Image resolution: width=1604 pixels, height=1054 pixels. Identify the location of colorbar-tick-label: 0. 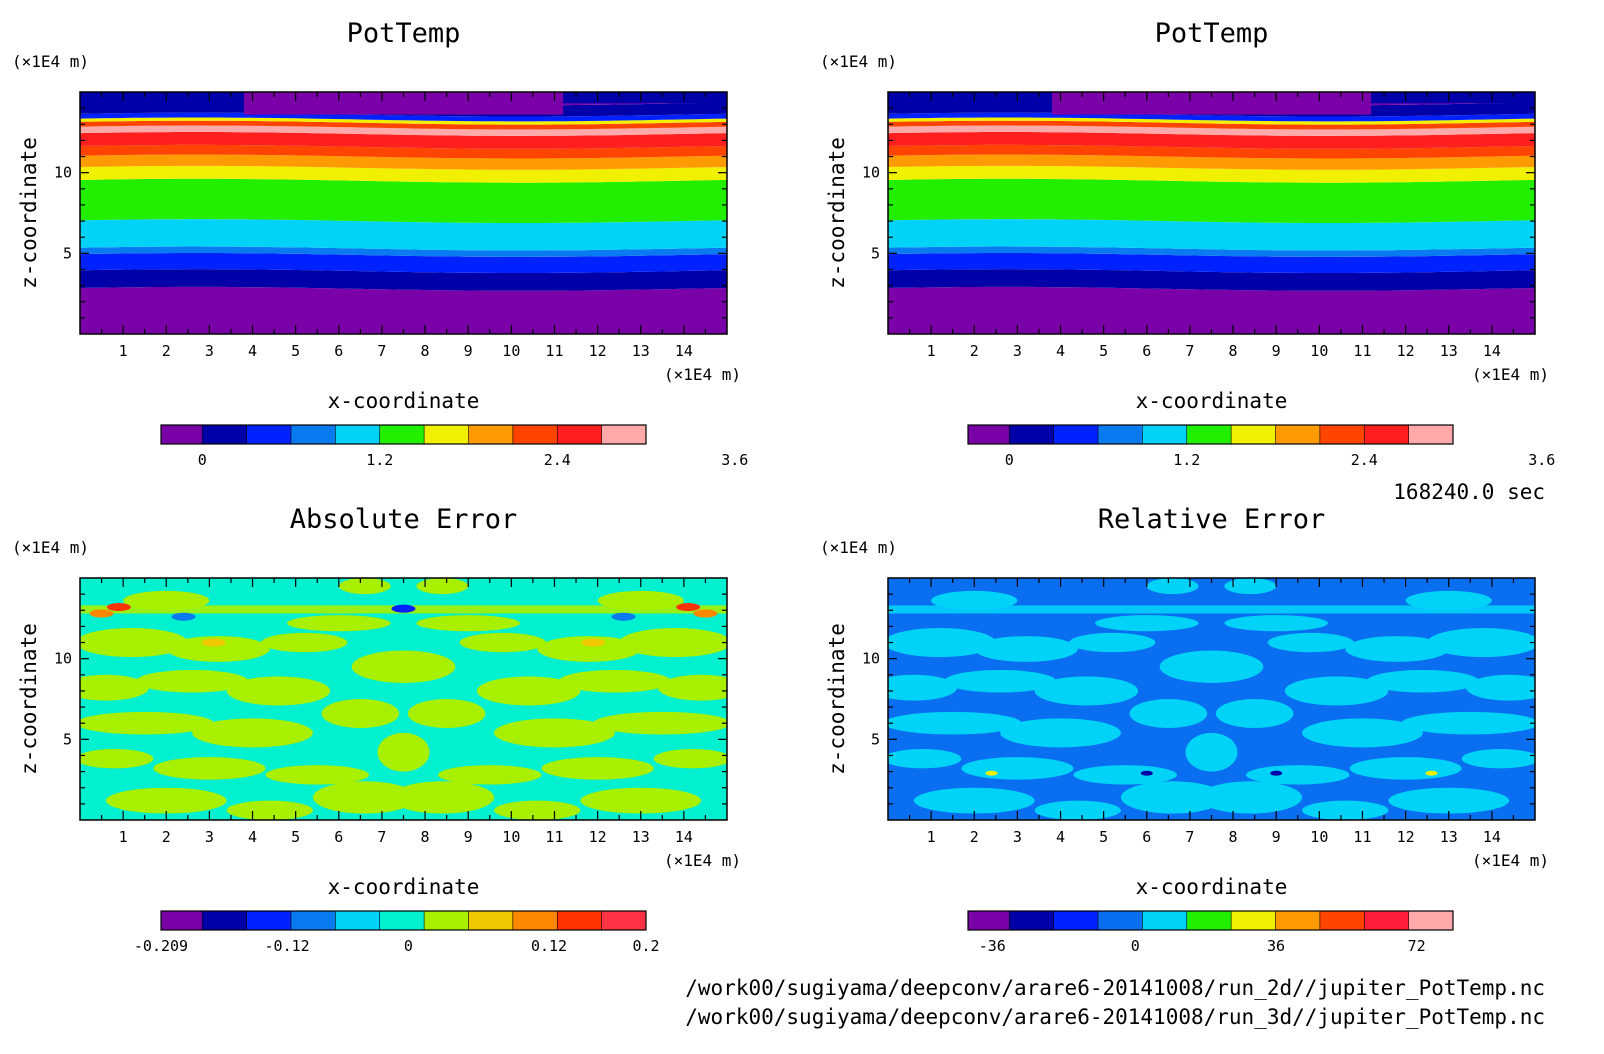
(408, 946).